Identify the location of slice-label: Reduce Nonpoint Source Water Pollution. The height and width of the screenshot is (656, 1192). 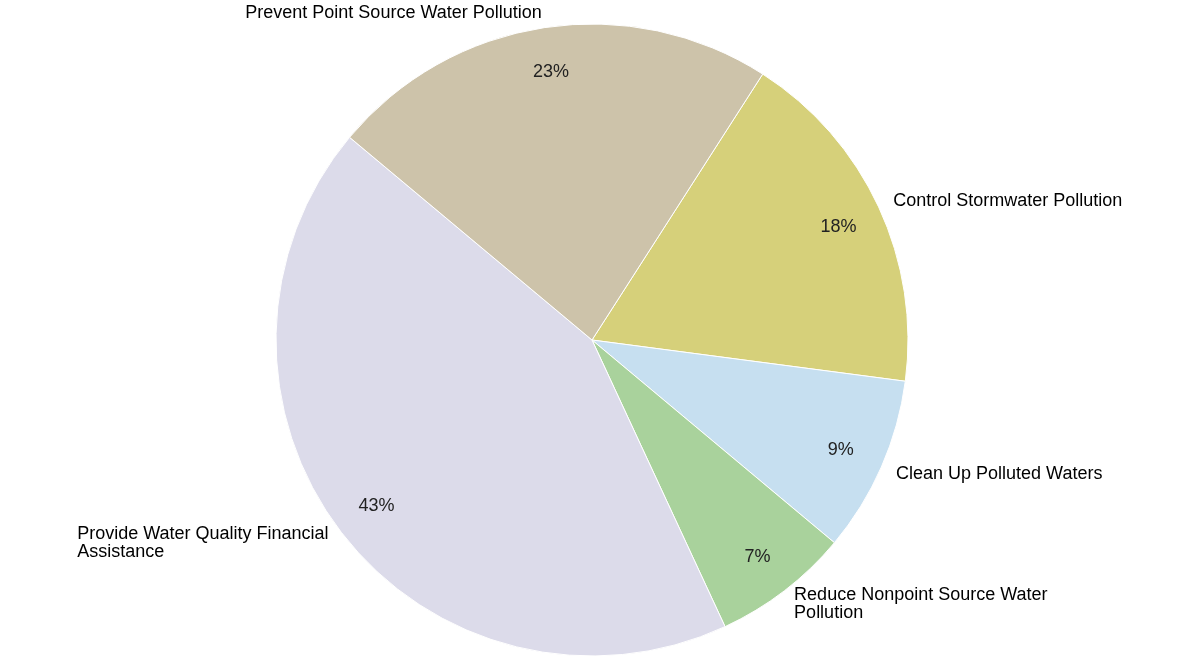
(921, 603).